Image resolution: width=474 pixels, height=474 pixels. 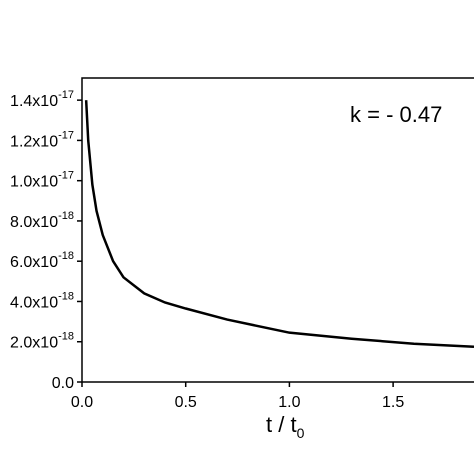 I want to click on y-tick-label: 0.0, so click(x=63, y=383).